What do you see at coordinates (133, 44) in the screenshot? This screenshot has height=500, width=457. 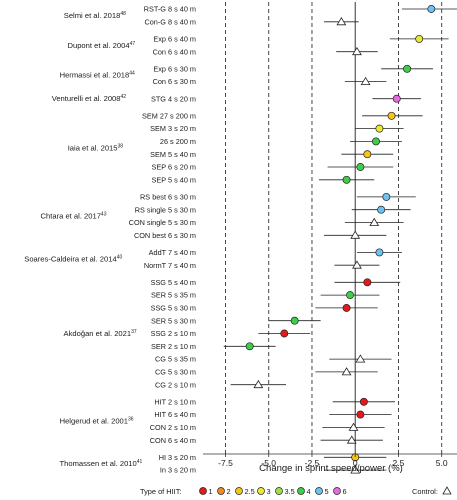 I see `study-reference: 47` at bounding box center [133, 44].